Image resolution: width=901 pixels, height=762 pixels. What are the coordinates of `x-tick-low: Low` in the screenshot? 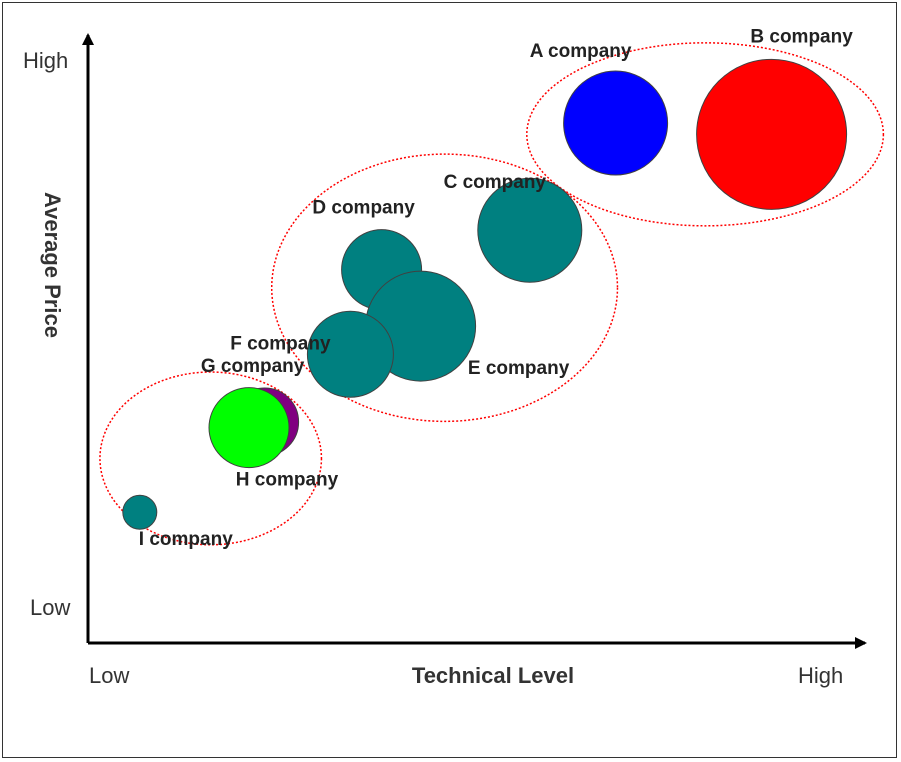 It's located at (109, 675).